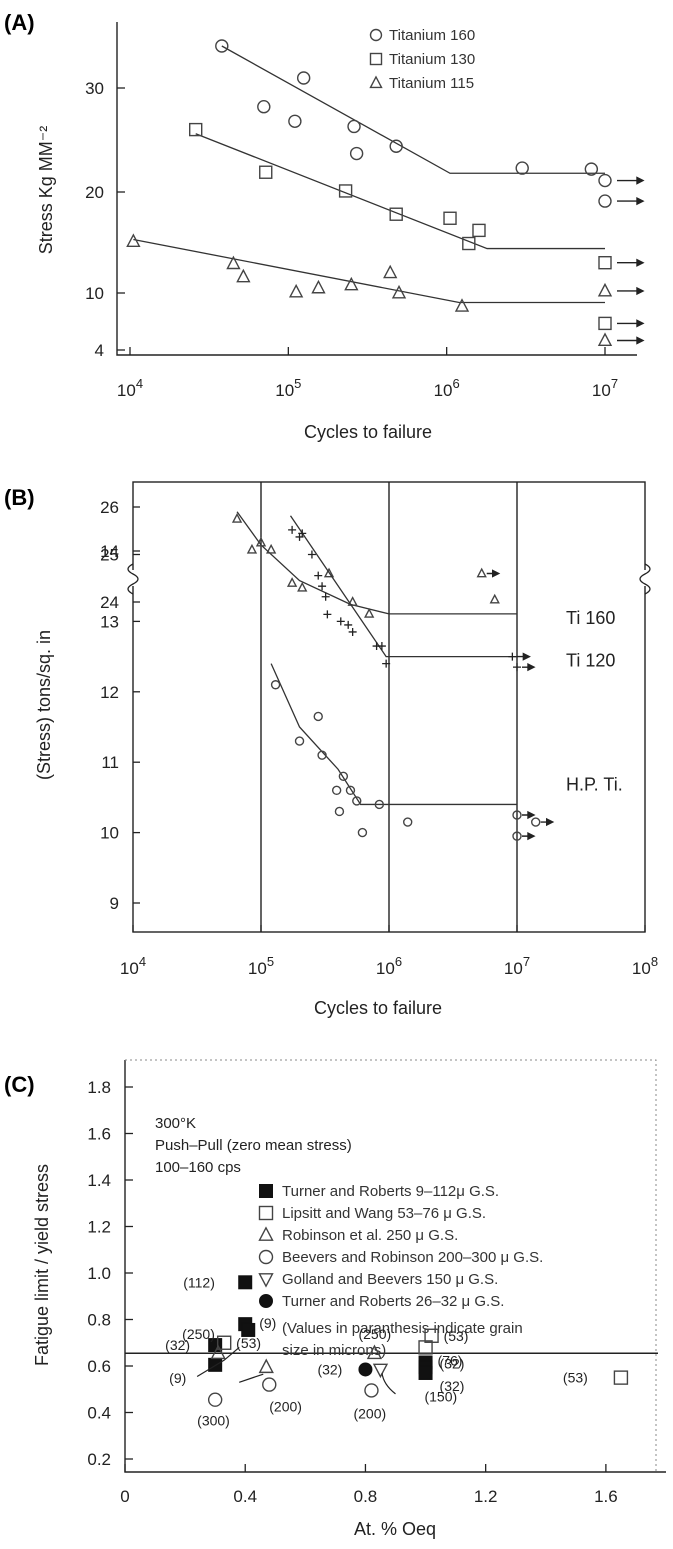 Image resolution: width=673 pixels, height=1549 pixels. I want to click on x-tick-label-a: 10⁶, so click(447, 388).